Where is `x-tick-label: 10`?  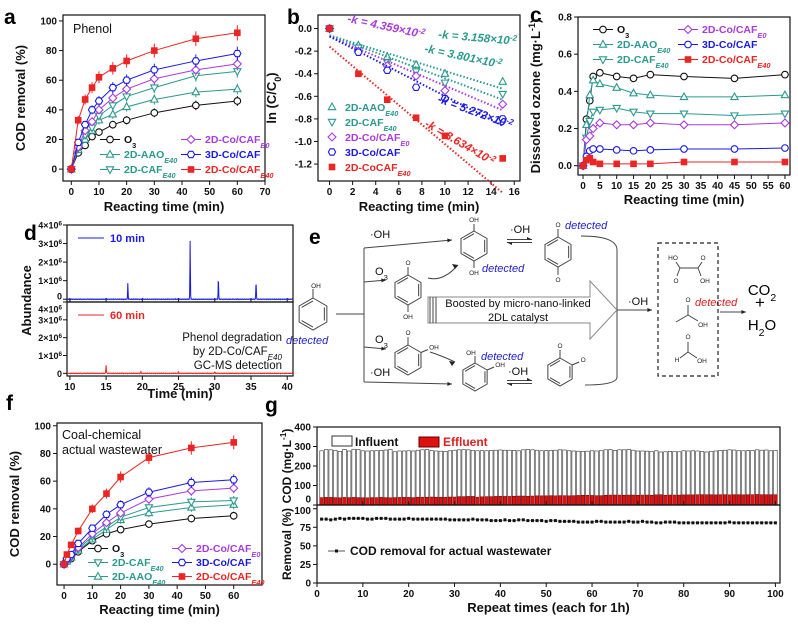
x-tick-label: 10 is located at coordinates (70, 387).